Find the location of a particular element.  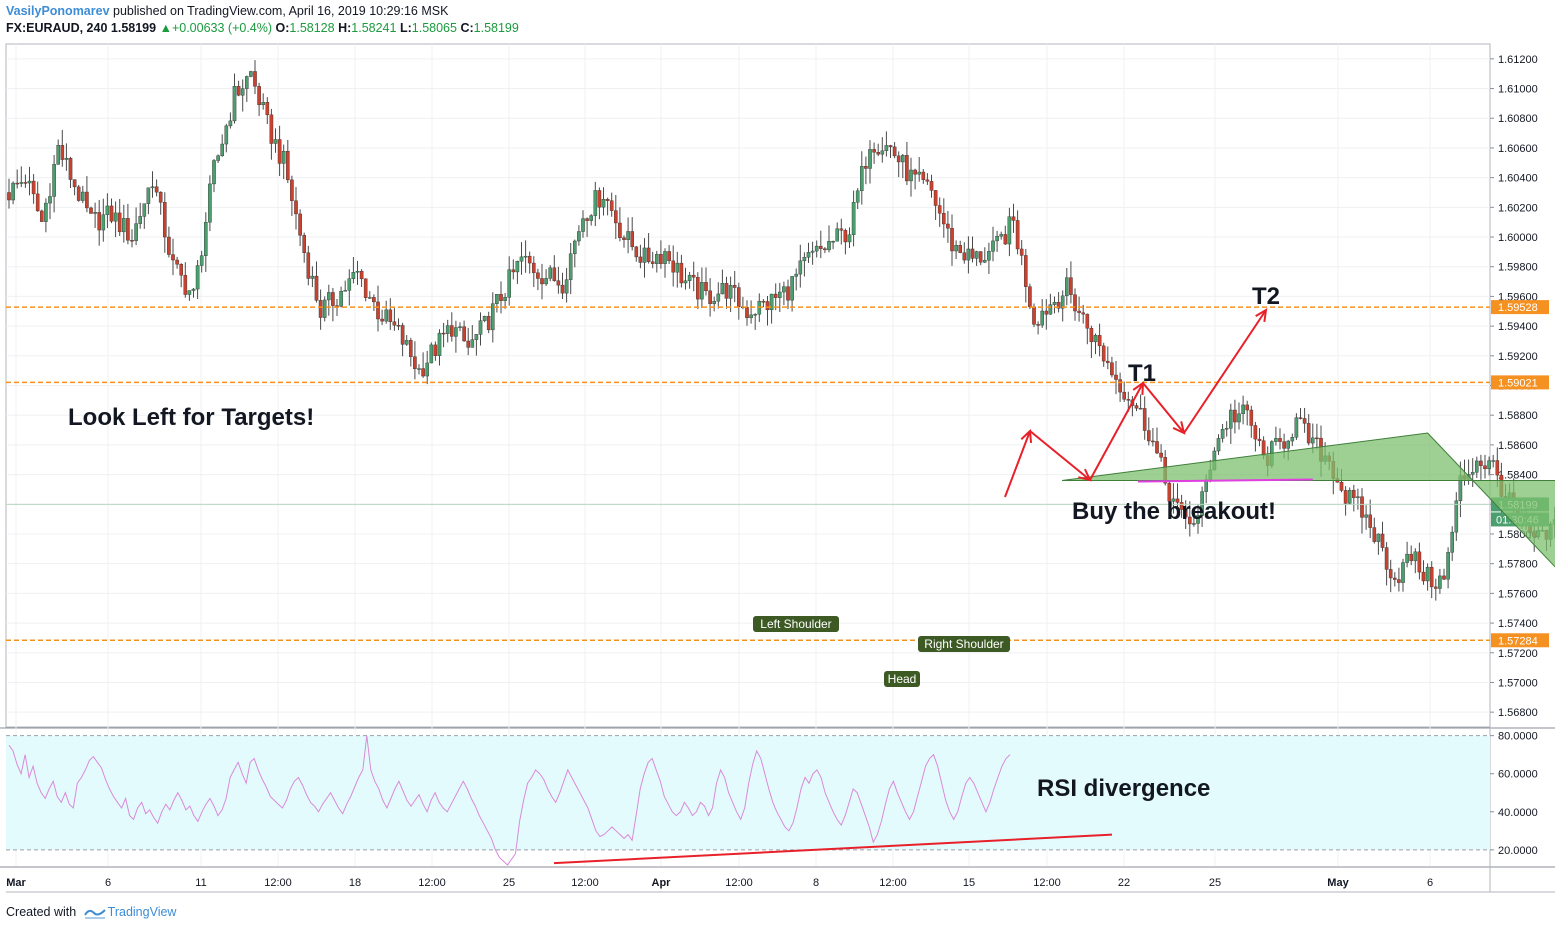

t2-annotation: T2 is located at coordinates (1266, 296).